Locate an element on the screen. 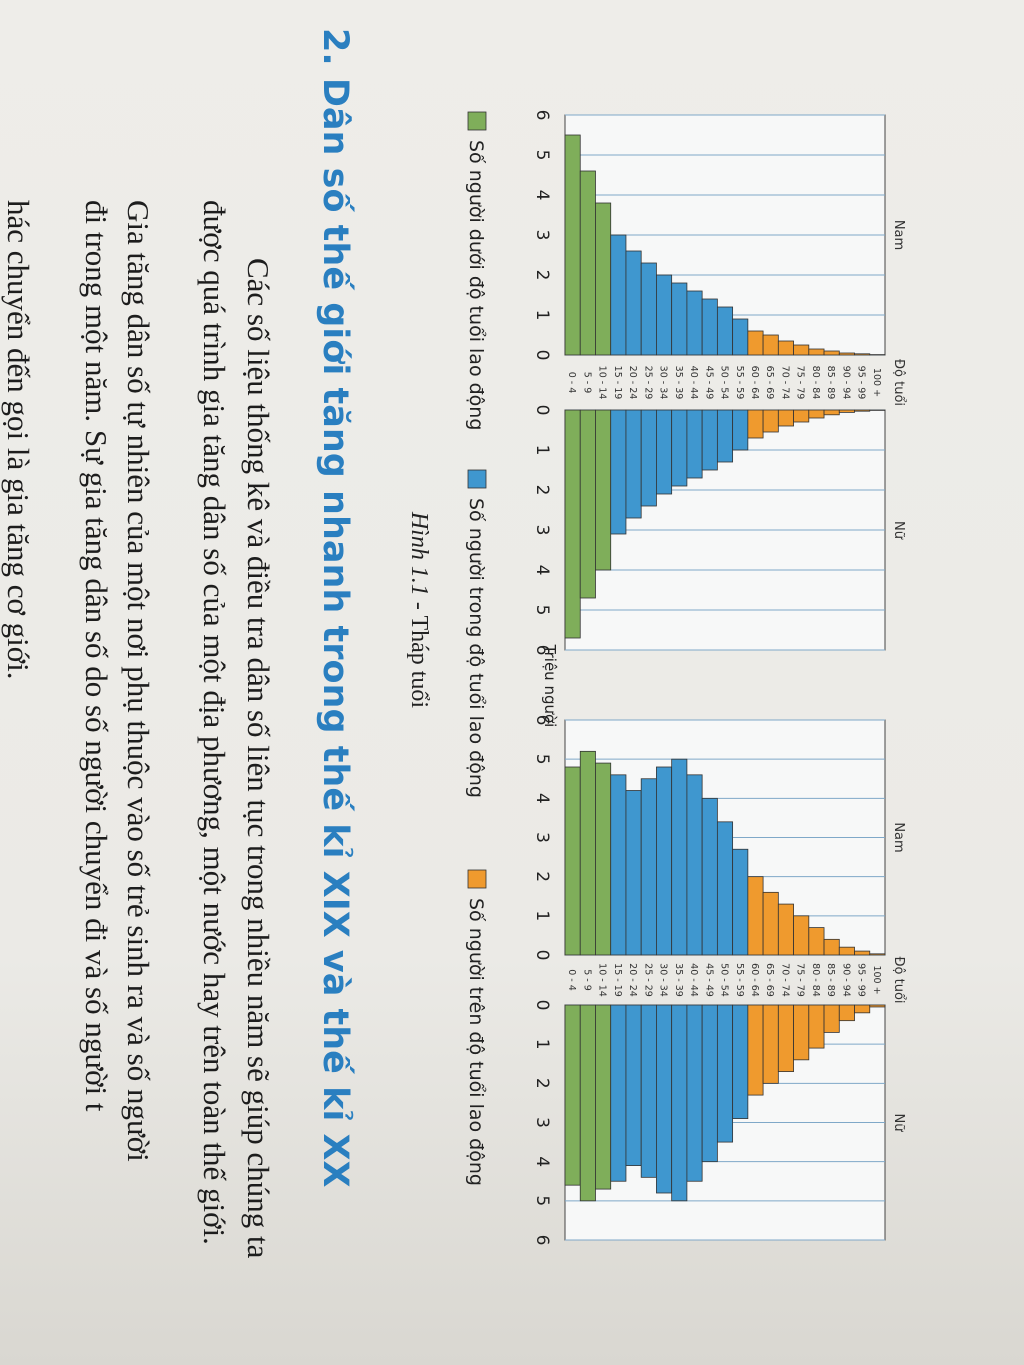 The image size is (1024, 1365). x-tick-label: 5 is located at coordinates (542, 1200).